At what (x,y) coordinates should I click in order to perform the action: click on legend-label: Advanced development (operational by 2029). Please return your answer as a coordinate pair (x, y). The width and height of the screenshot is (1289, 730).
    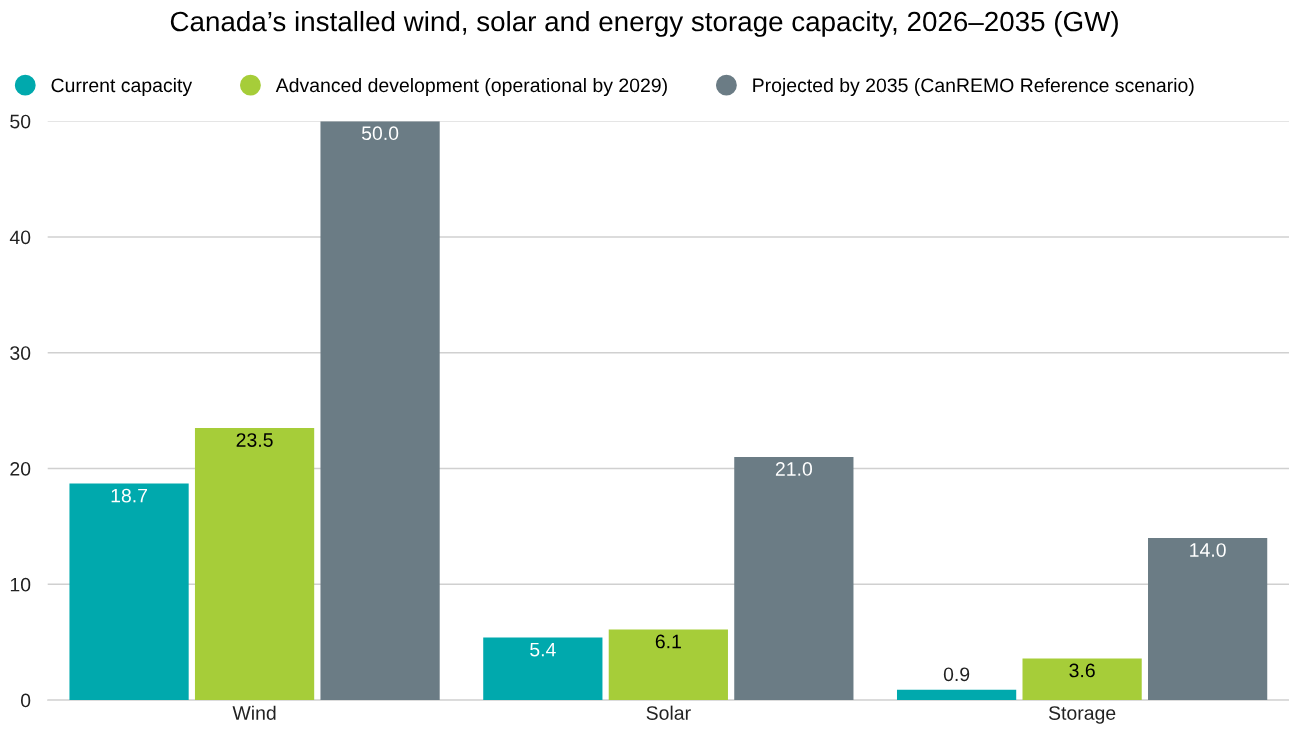
    Looking at the image, I should click on (471, 87).